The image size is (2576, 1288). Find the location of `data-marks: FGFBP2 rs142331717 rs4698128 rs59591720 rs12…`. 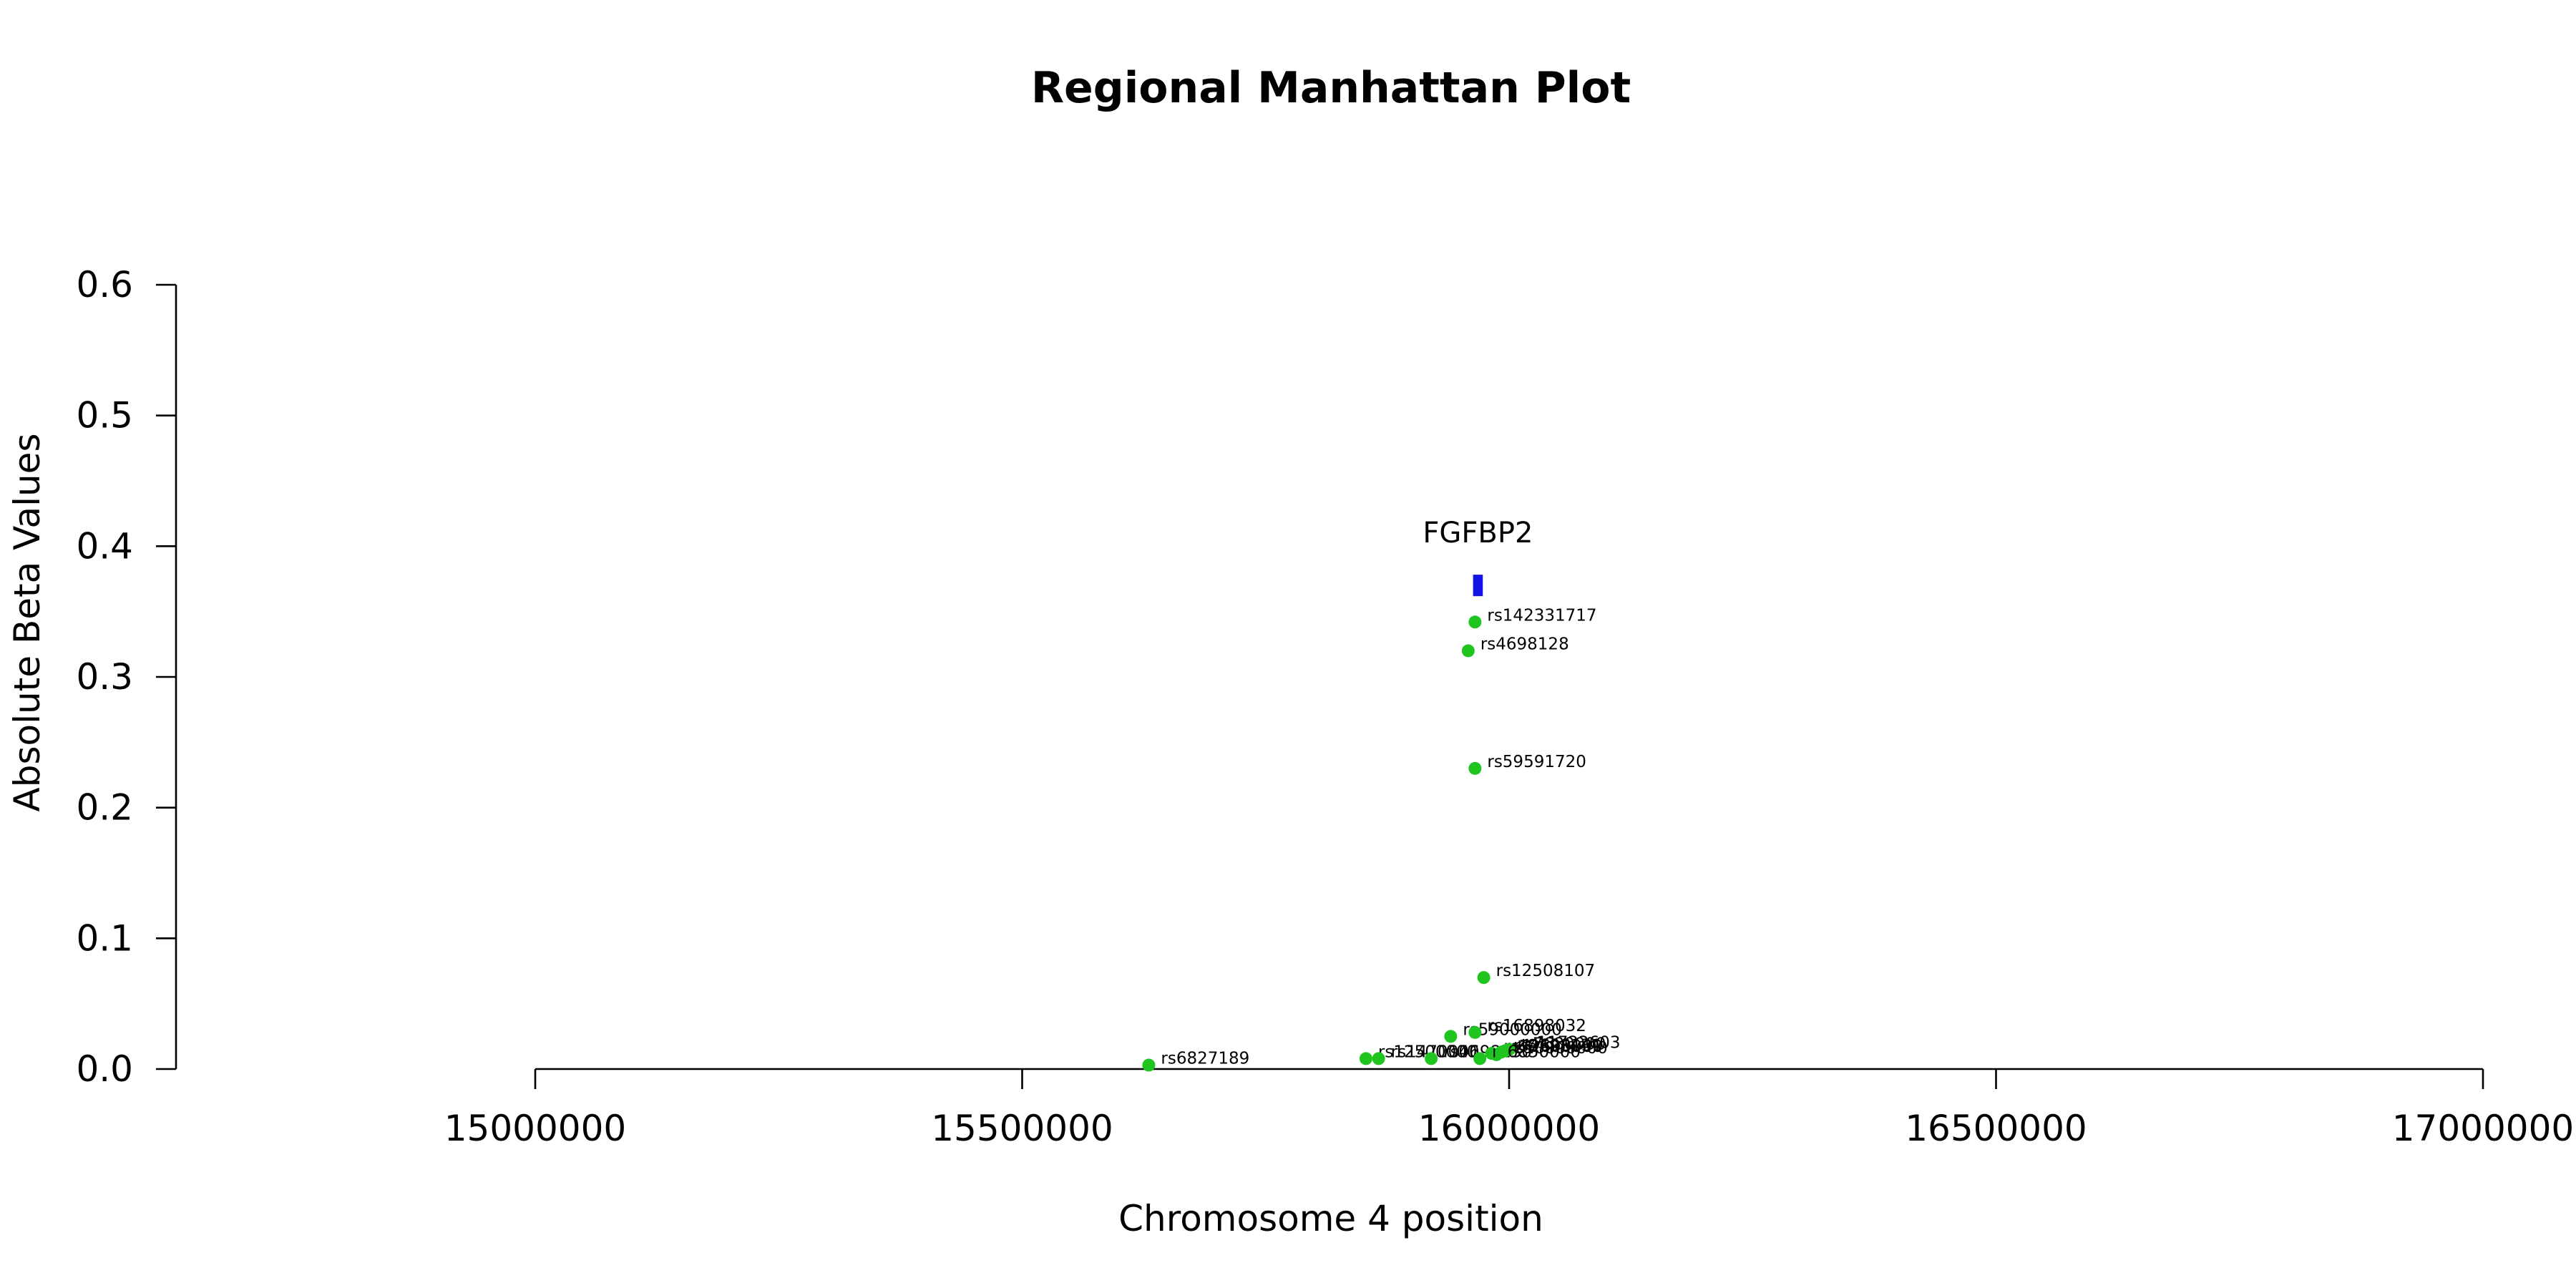

data-marks: FGFBP2 rs142331717 rs4698128 rs59591720 rs12… is located at coordinates (1381, 794).